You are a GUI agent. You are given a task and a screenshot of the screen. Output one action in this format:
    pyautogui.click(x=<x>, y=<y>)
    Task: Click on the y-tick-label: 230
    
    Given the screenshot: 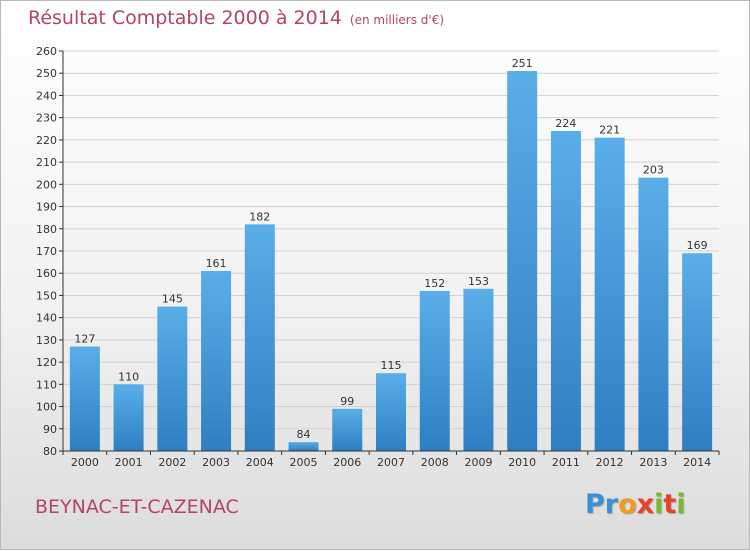 What is the action you would take?
    pyautogui.click(x=46, y=118)
    